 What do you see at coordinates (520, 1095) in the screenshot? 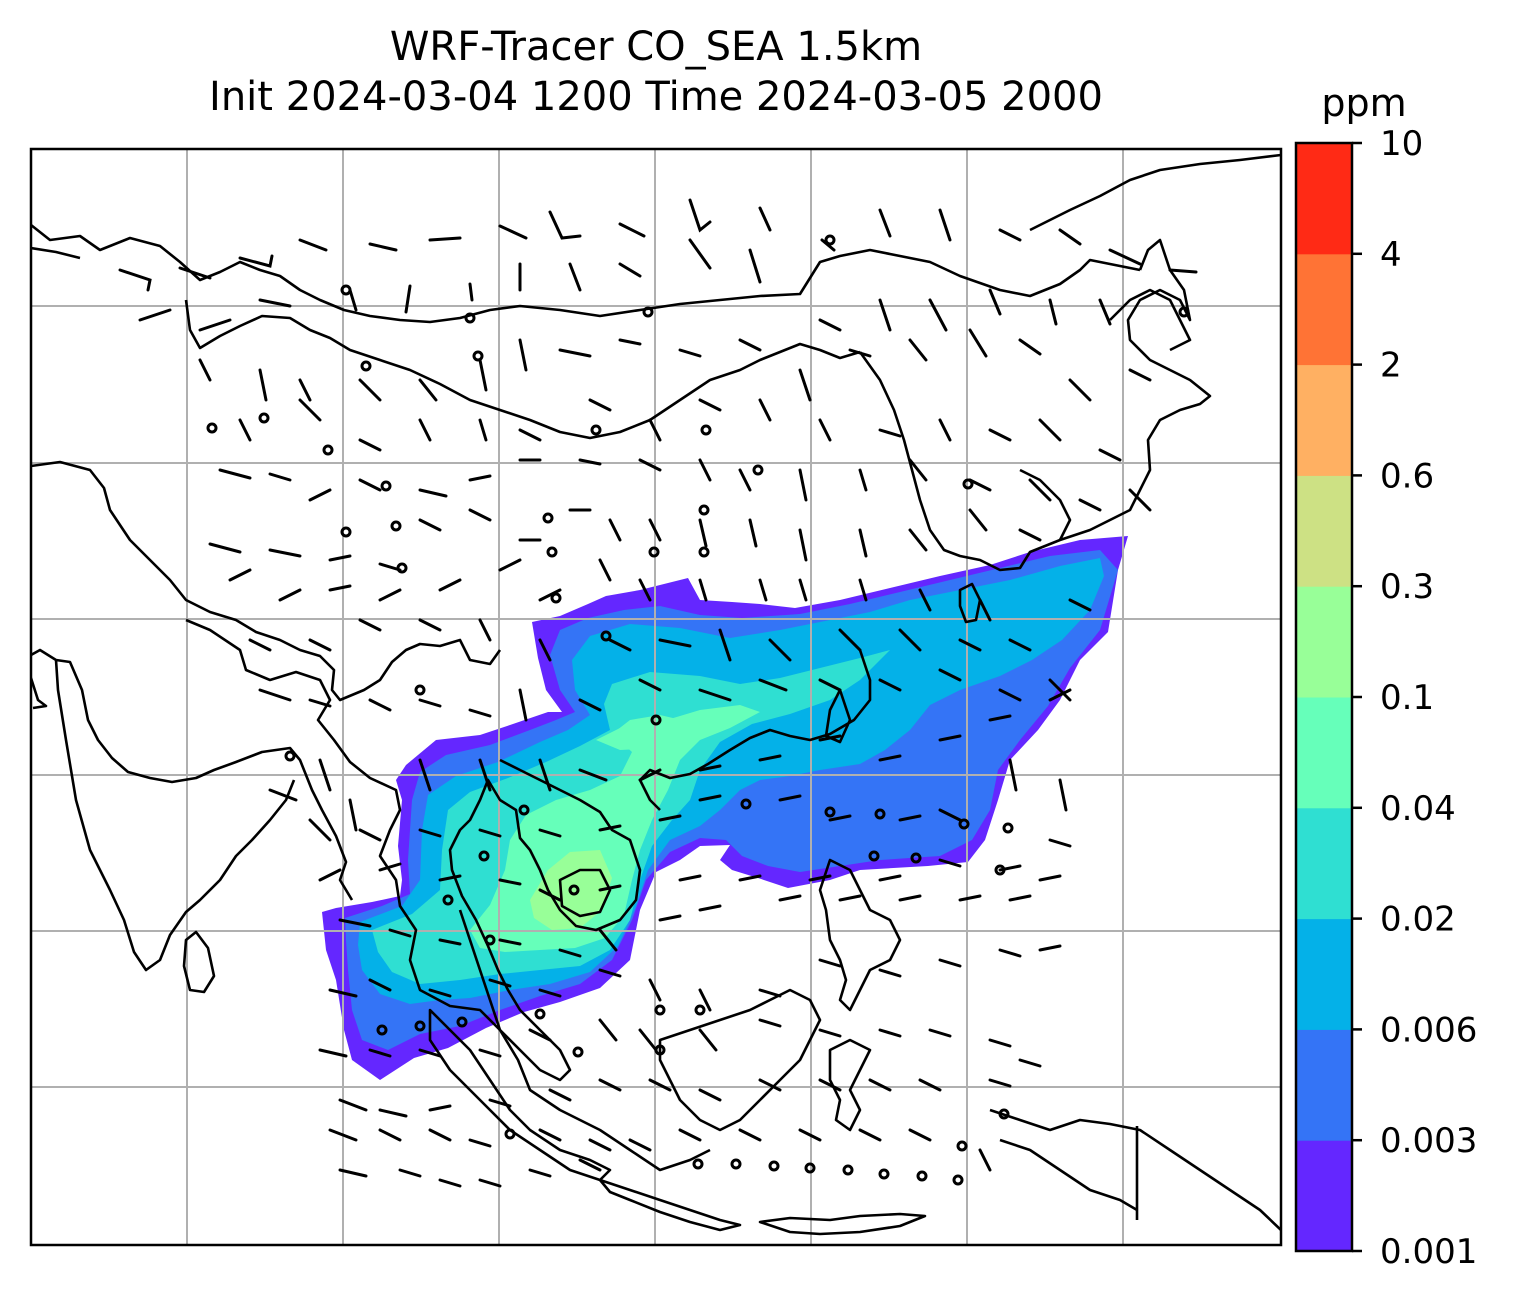
I see `coastline-sumatra` at bounding box center [520, 1095].